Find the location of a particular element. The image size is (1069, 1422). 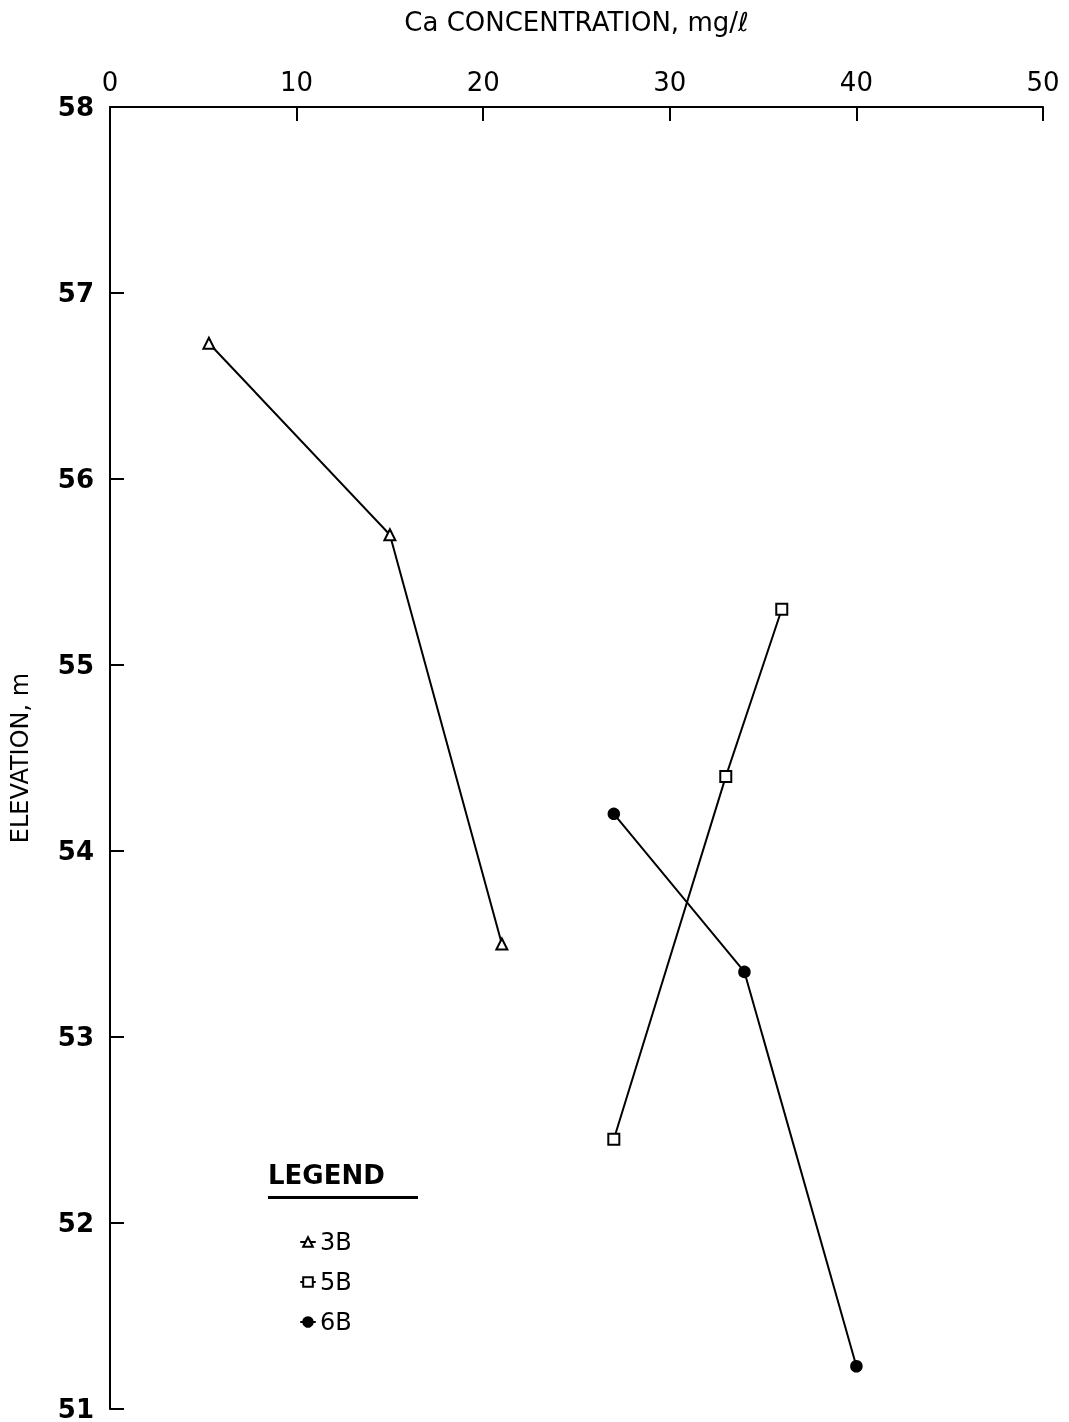

y-tick-label: 51 is located at coordinates (75, 1408).